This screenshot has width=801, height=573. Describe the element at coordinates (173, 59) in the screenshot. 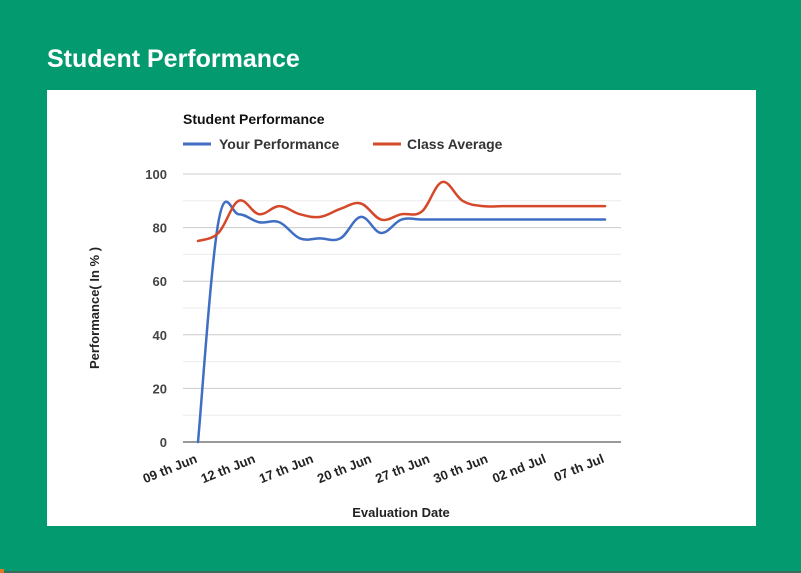

I see `panel-title: Student Performance` at that location.